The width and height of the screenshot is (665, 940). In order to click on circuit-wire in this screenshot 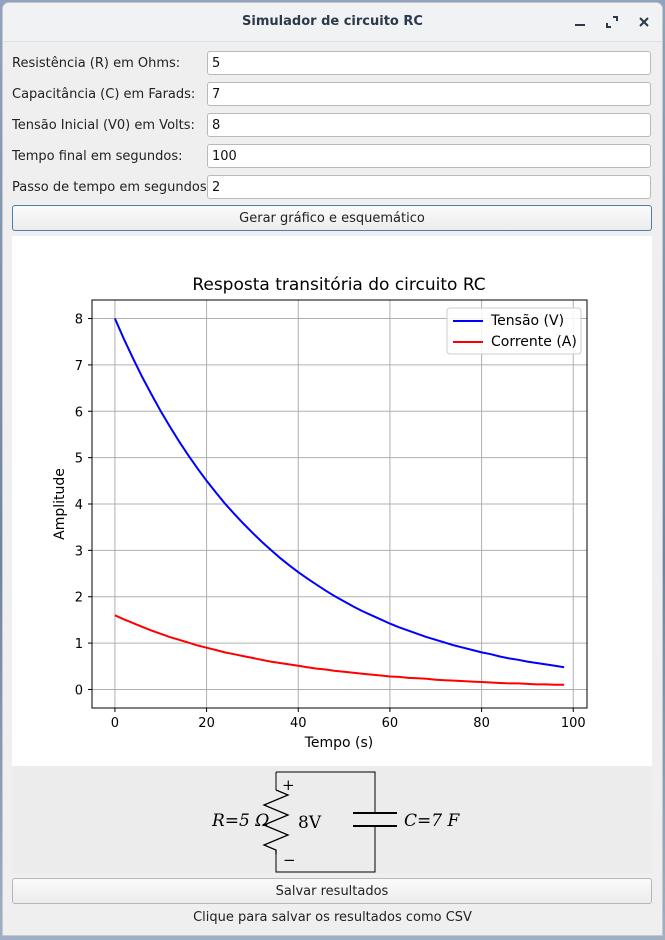, I will do `click(325, 822)`.